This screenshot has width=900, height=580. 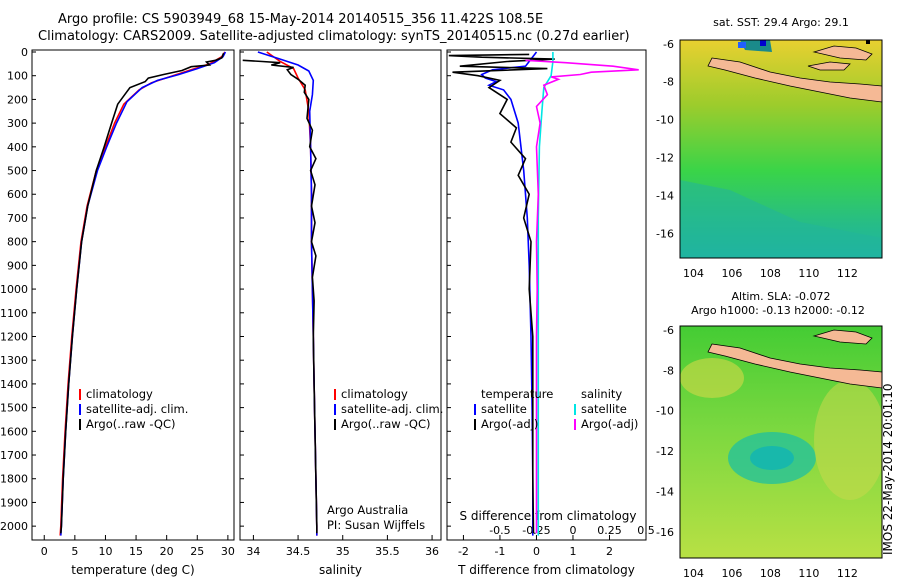 I want to click on y-tick-label: 1300, so click(x=14, y=360).